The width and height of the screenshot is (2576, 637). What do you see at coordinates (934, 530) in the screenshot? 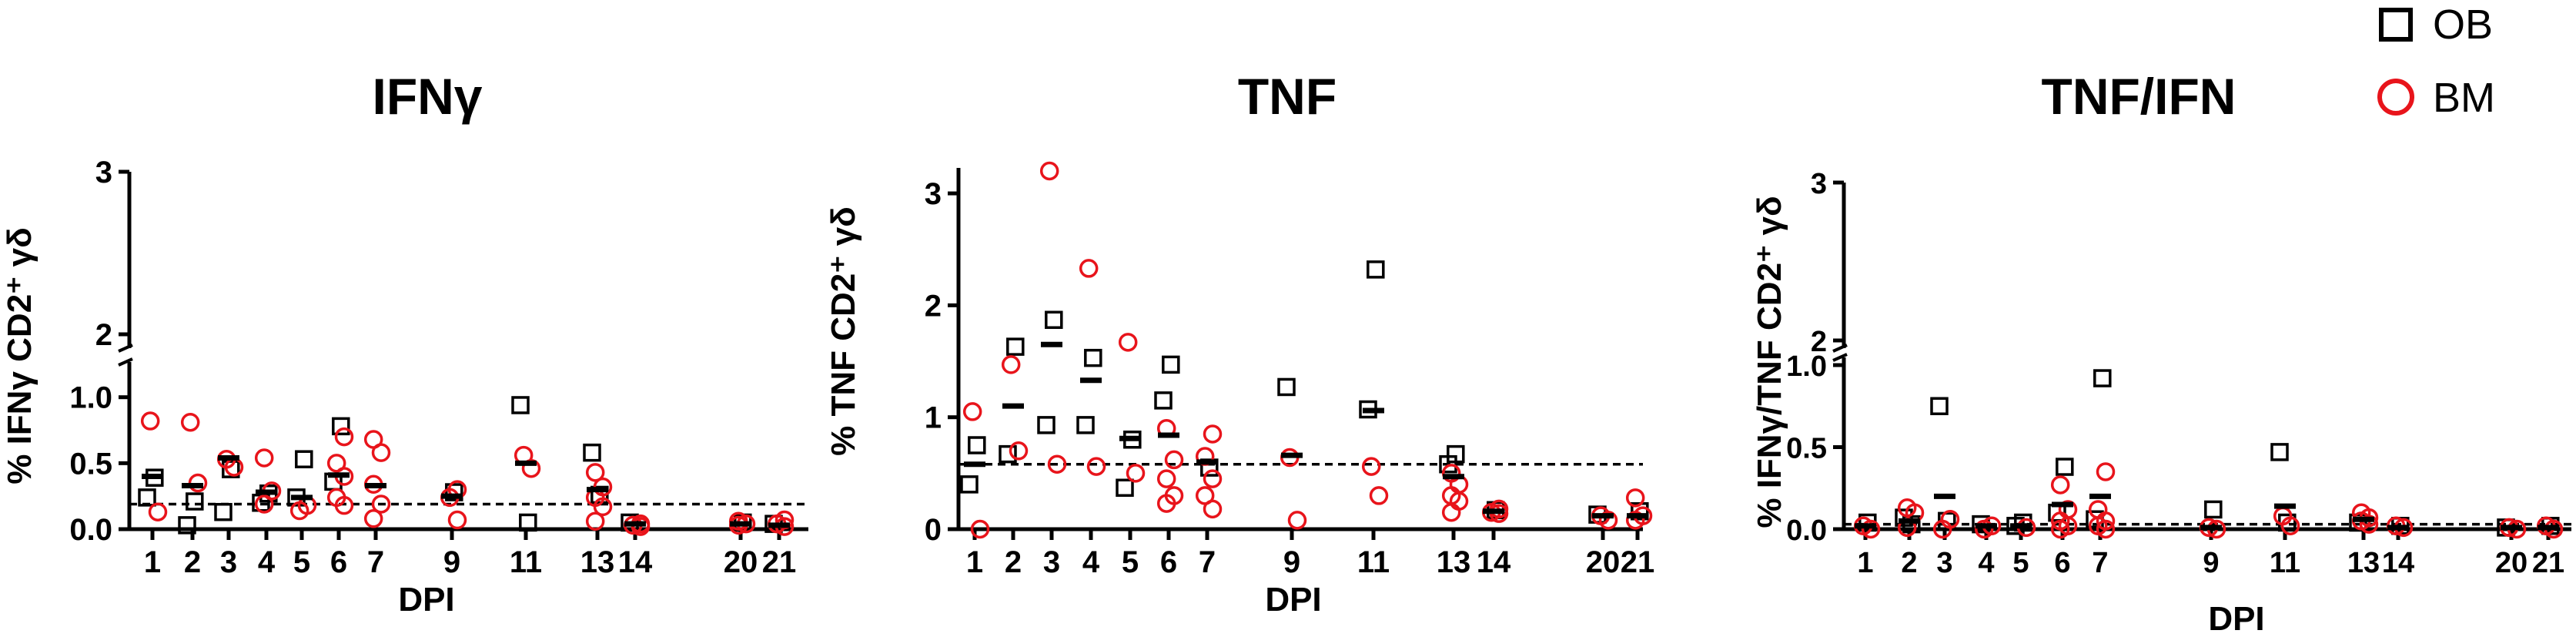
I see `y-tick-label: 0` at bounding box center [934, 530].